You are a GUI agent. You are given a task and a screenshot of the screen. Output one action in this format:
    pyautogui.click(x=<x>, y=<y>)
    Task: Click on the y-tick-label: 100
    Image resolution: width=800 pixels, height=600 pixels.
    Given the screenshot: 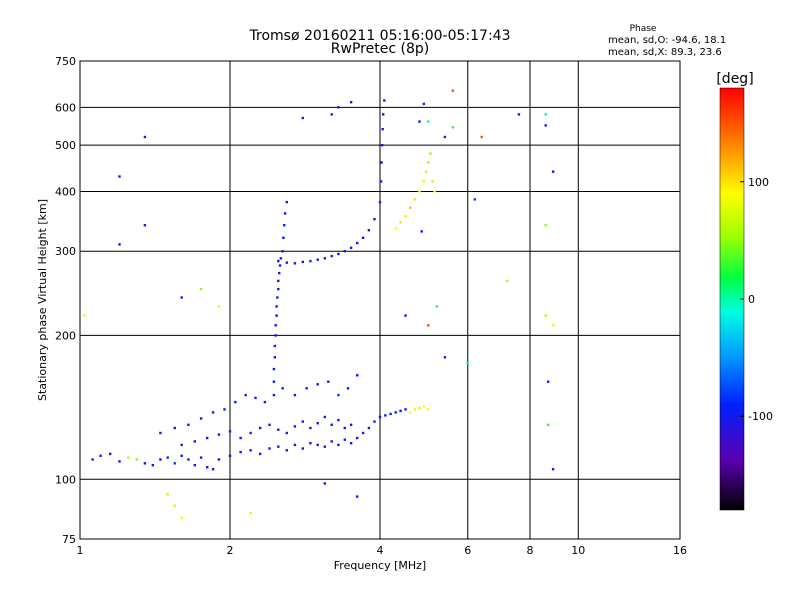 What is the action you would take?
    pyautogui.click(x=65, y=479)
    